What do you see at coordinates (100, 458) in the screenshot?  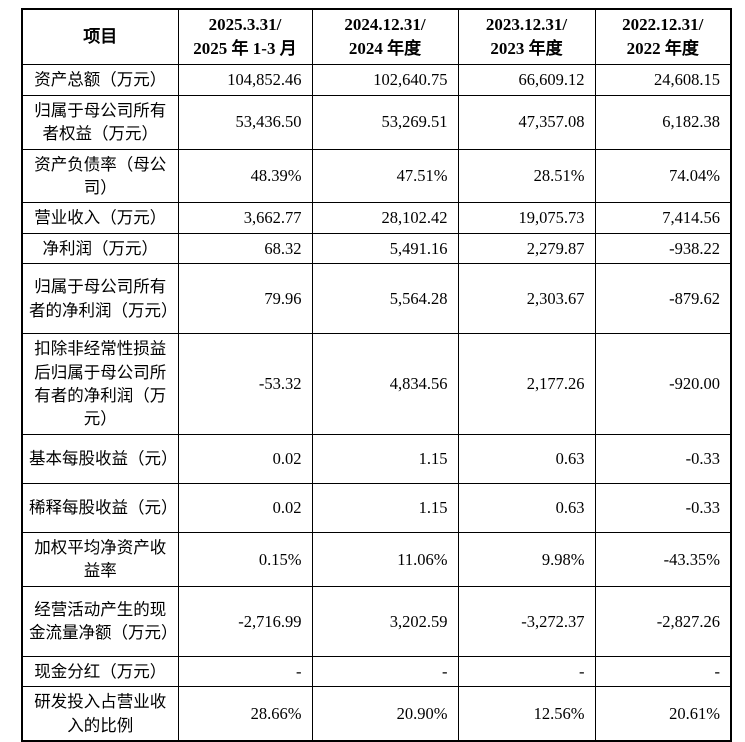 I see `row-label: 基本每股收益（元）` at bounding box center [100, 458].